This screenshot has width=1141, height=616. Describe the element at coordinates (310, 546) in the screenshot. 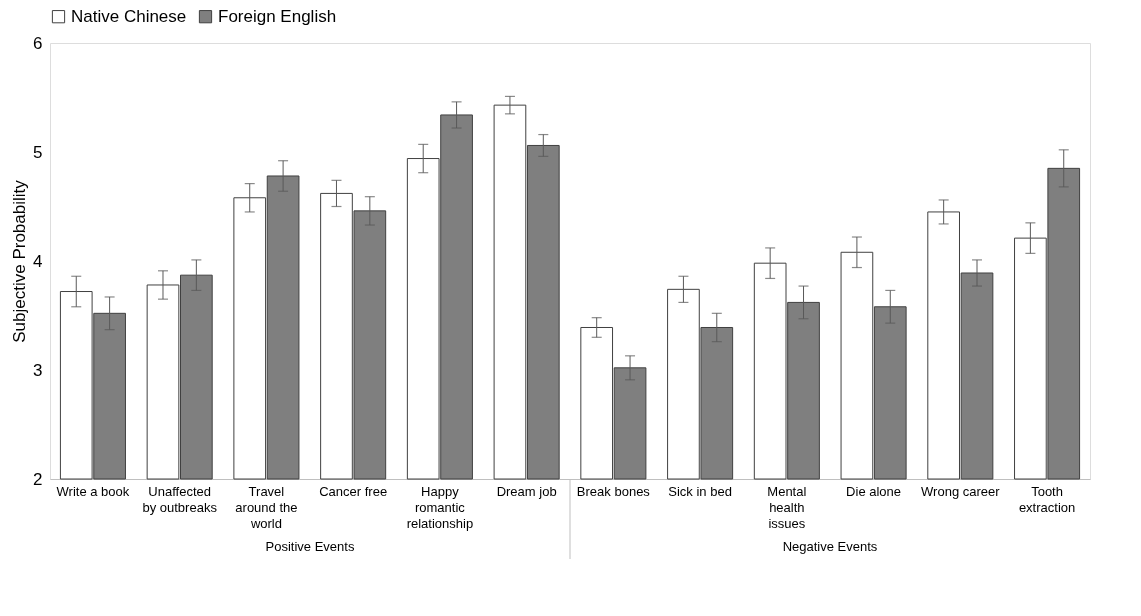

I see `text: Positive Events` at that location.